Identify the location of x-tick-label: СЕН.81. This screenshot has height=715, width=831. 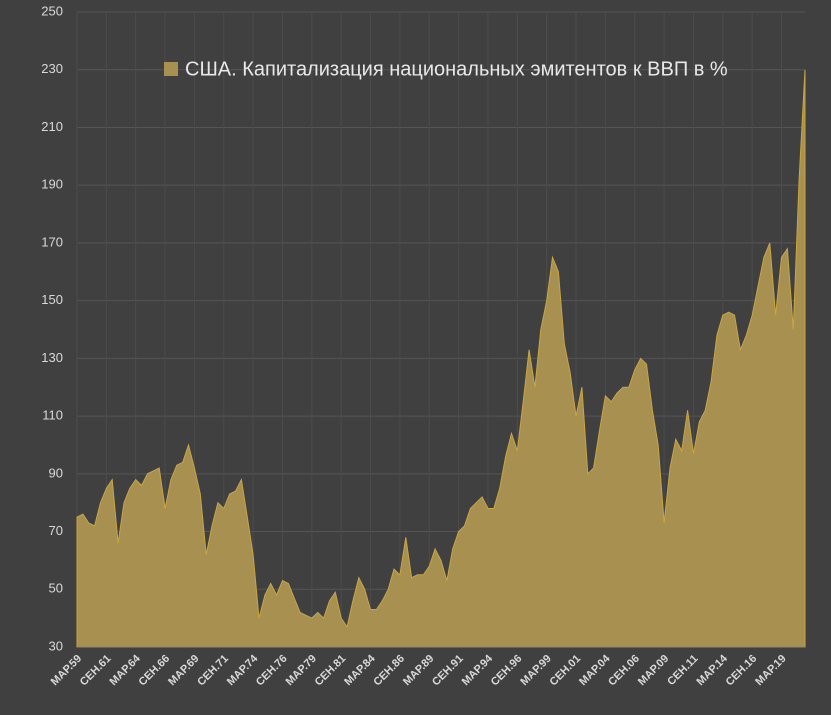
(331, 671).